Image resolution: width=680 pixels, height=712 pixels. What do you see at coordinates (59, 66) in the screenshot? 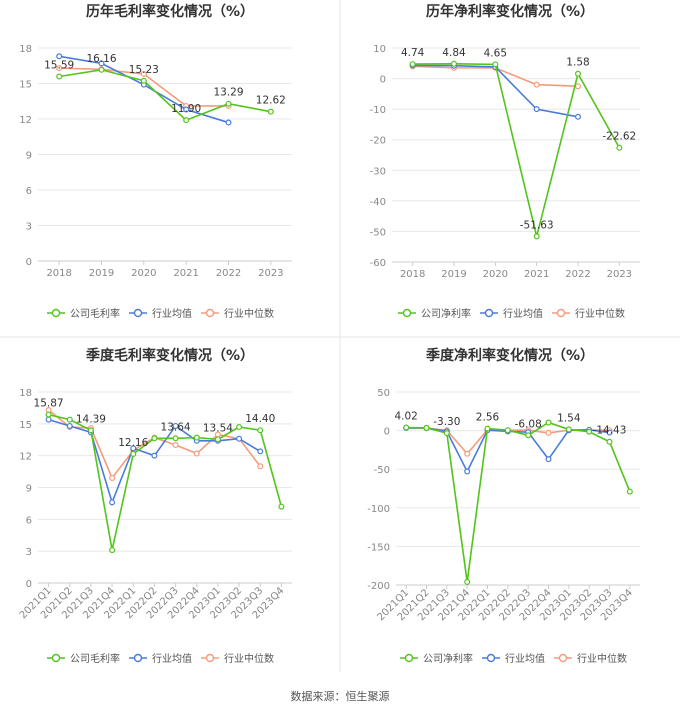
I see `data-label: 15.59` at bounding box center [59, 66].